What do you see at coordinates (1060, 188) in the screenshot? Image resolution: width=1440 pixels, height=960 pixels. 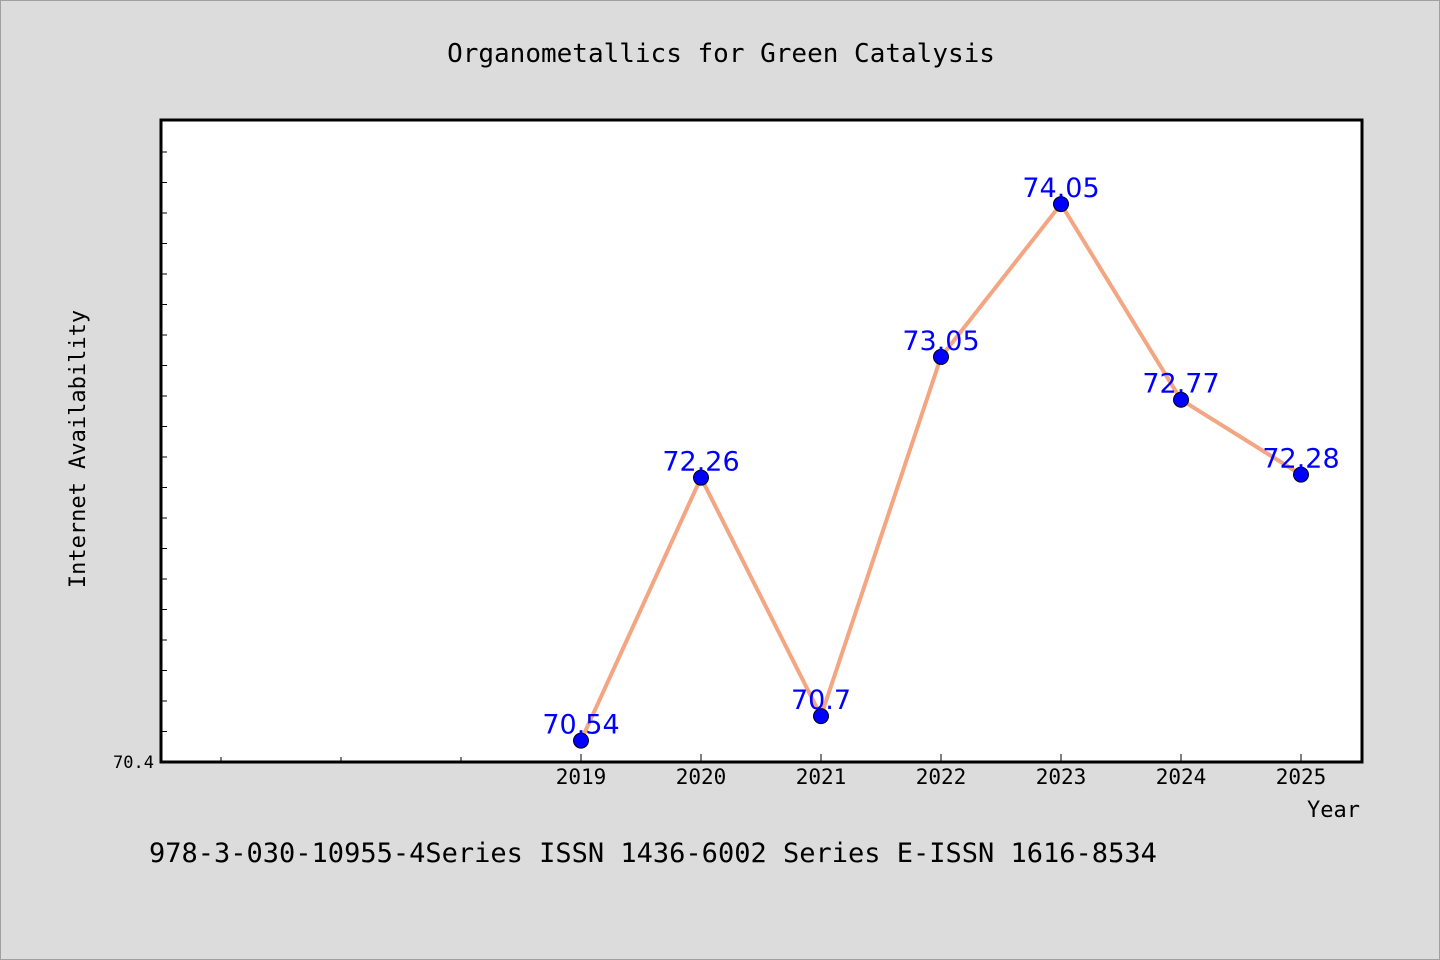 I see `data-label: 74.05` at bounding box center [1060, 188].